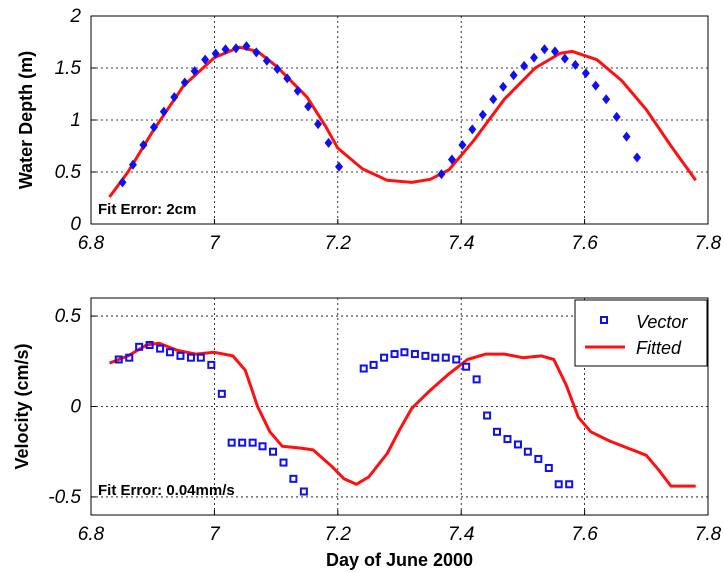  What do you see at coordinates (22, 406) in the screenshot?
I see `y-axis-label: Velocity (cm/s)` at bounding box center [22, 406].